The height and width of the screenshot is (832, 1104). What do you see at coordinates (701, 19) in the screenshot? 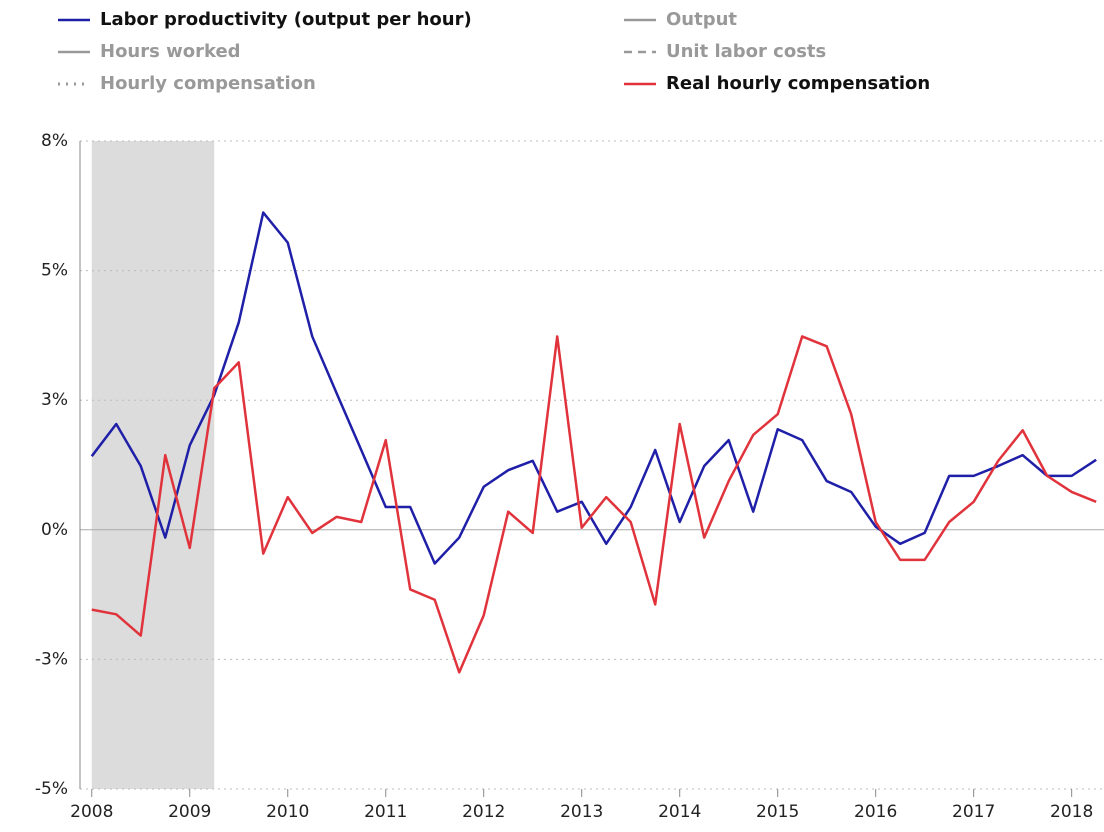
I see `legend-label: Output` at bounding box center [701, 19].